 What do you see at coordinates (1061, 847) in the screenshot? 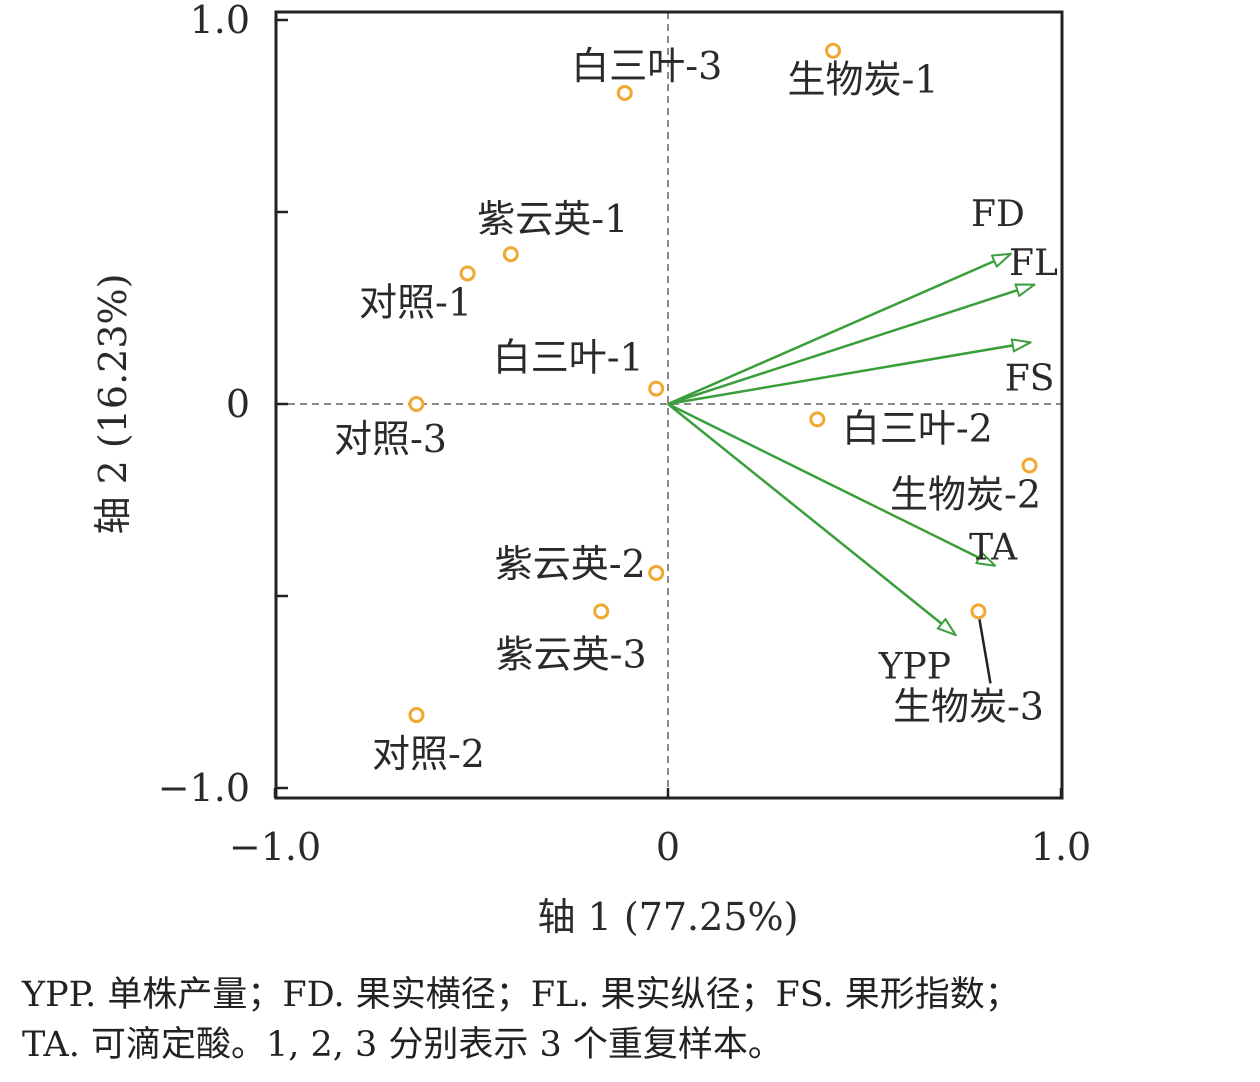
I see `x-tick-label: 1.0` at bounding box center [1061, 847].